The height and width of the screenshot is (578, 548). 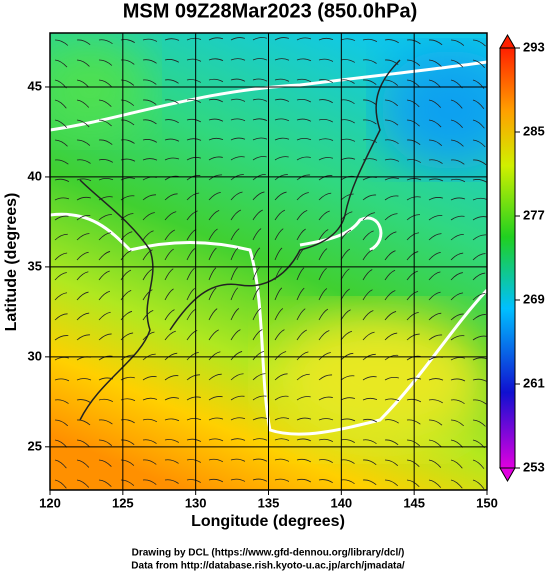 I want to click on colorbar-extend, so click(x=507, y=41).